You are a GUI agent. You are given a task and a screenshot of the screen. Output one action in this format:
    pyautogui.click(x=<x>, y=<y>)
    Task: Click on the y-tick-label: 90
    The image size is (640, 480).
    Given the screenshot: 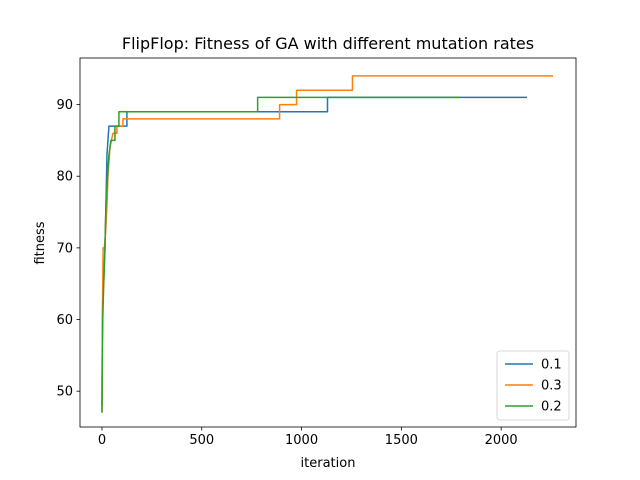 What is the action you would take?
    pyautogui.click(x=64, y=105)
    